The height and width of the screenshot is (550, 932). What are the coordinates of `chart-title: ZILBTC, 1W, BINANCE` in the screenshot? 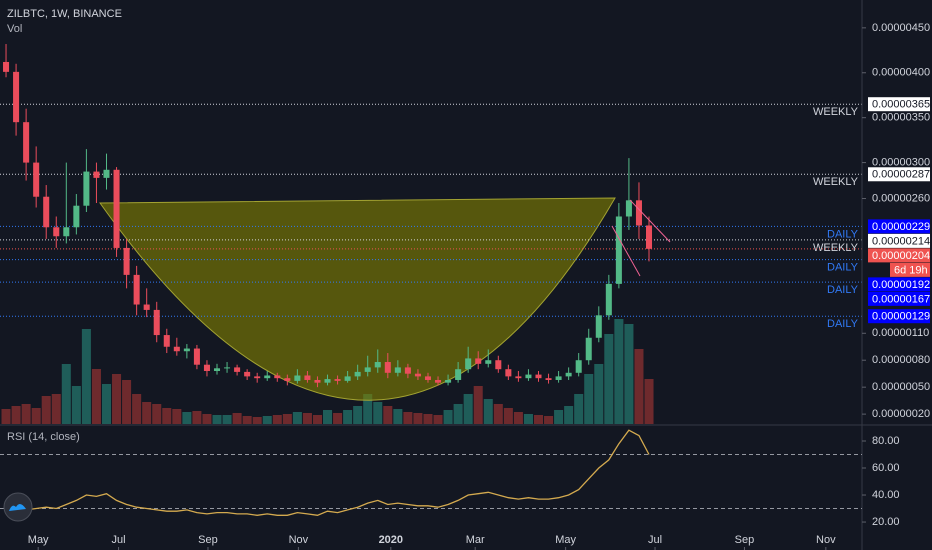 It's located at (64, 14).